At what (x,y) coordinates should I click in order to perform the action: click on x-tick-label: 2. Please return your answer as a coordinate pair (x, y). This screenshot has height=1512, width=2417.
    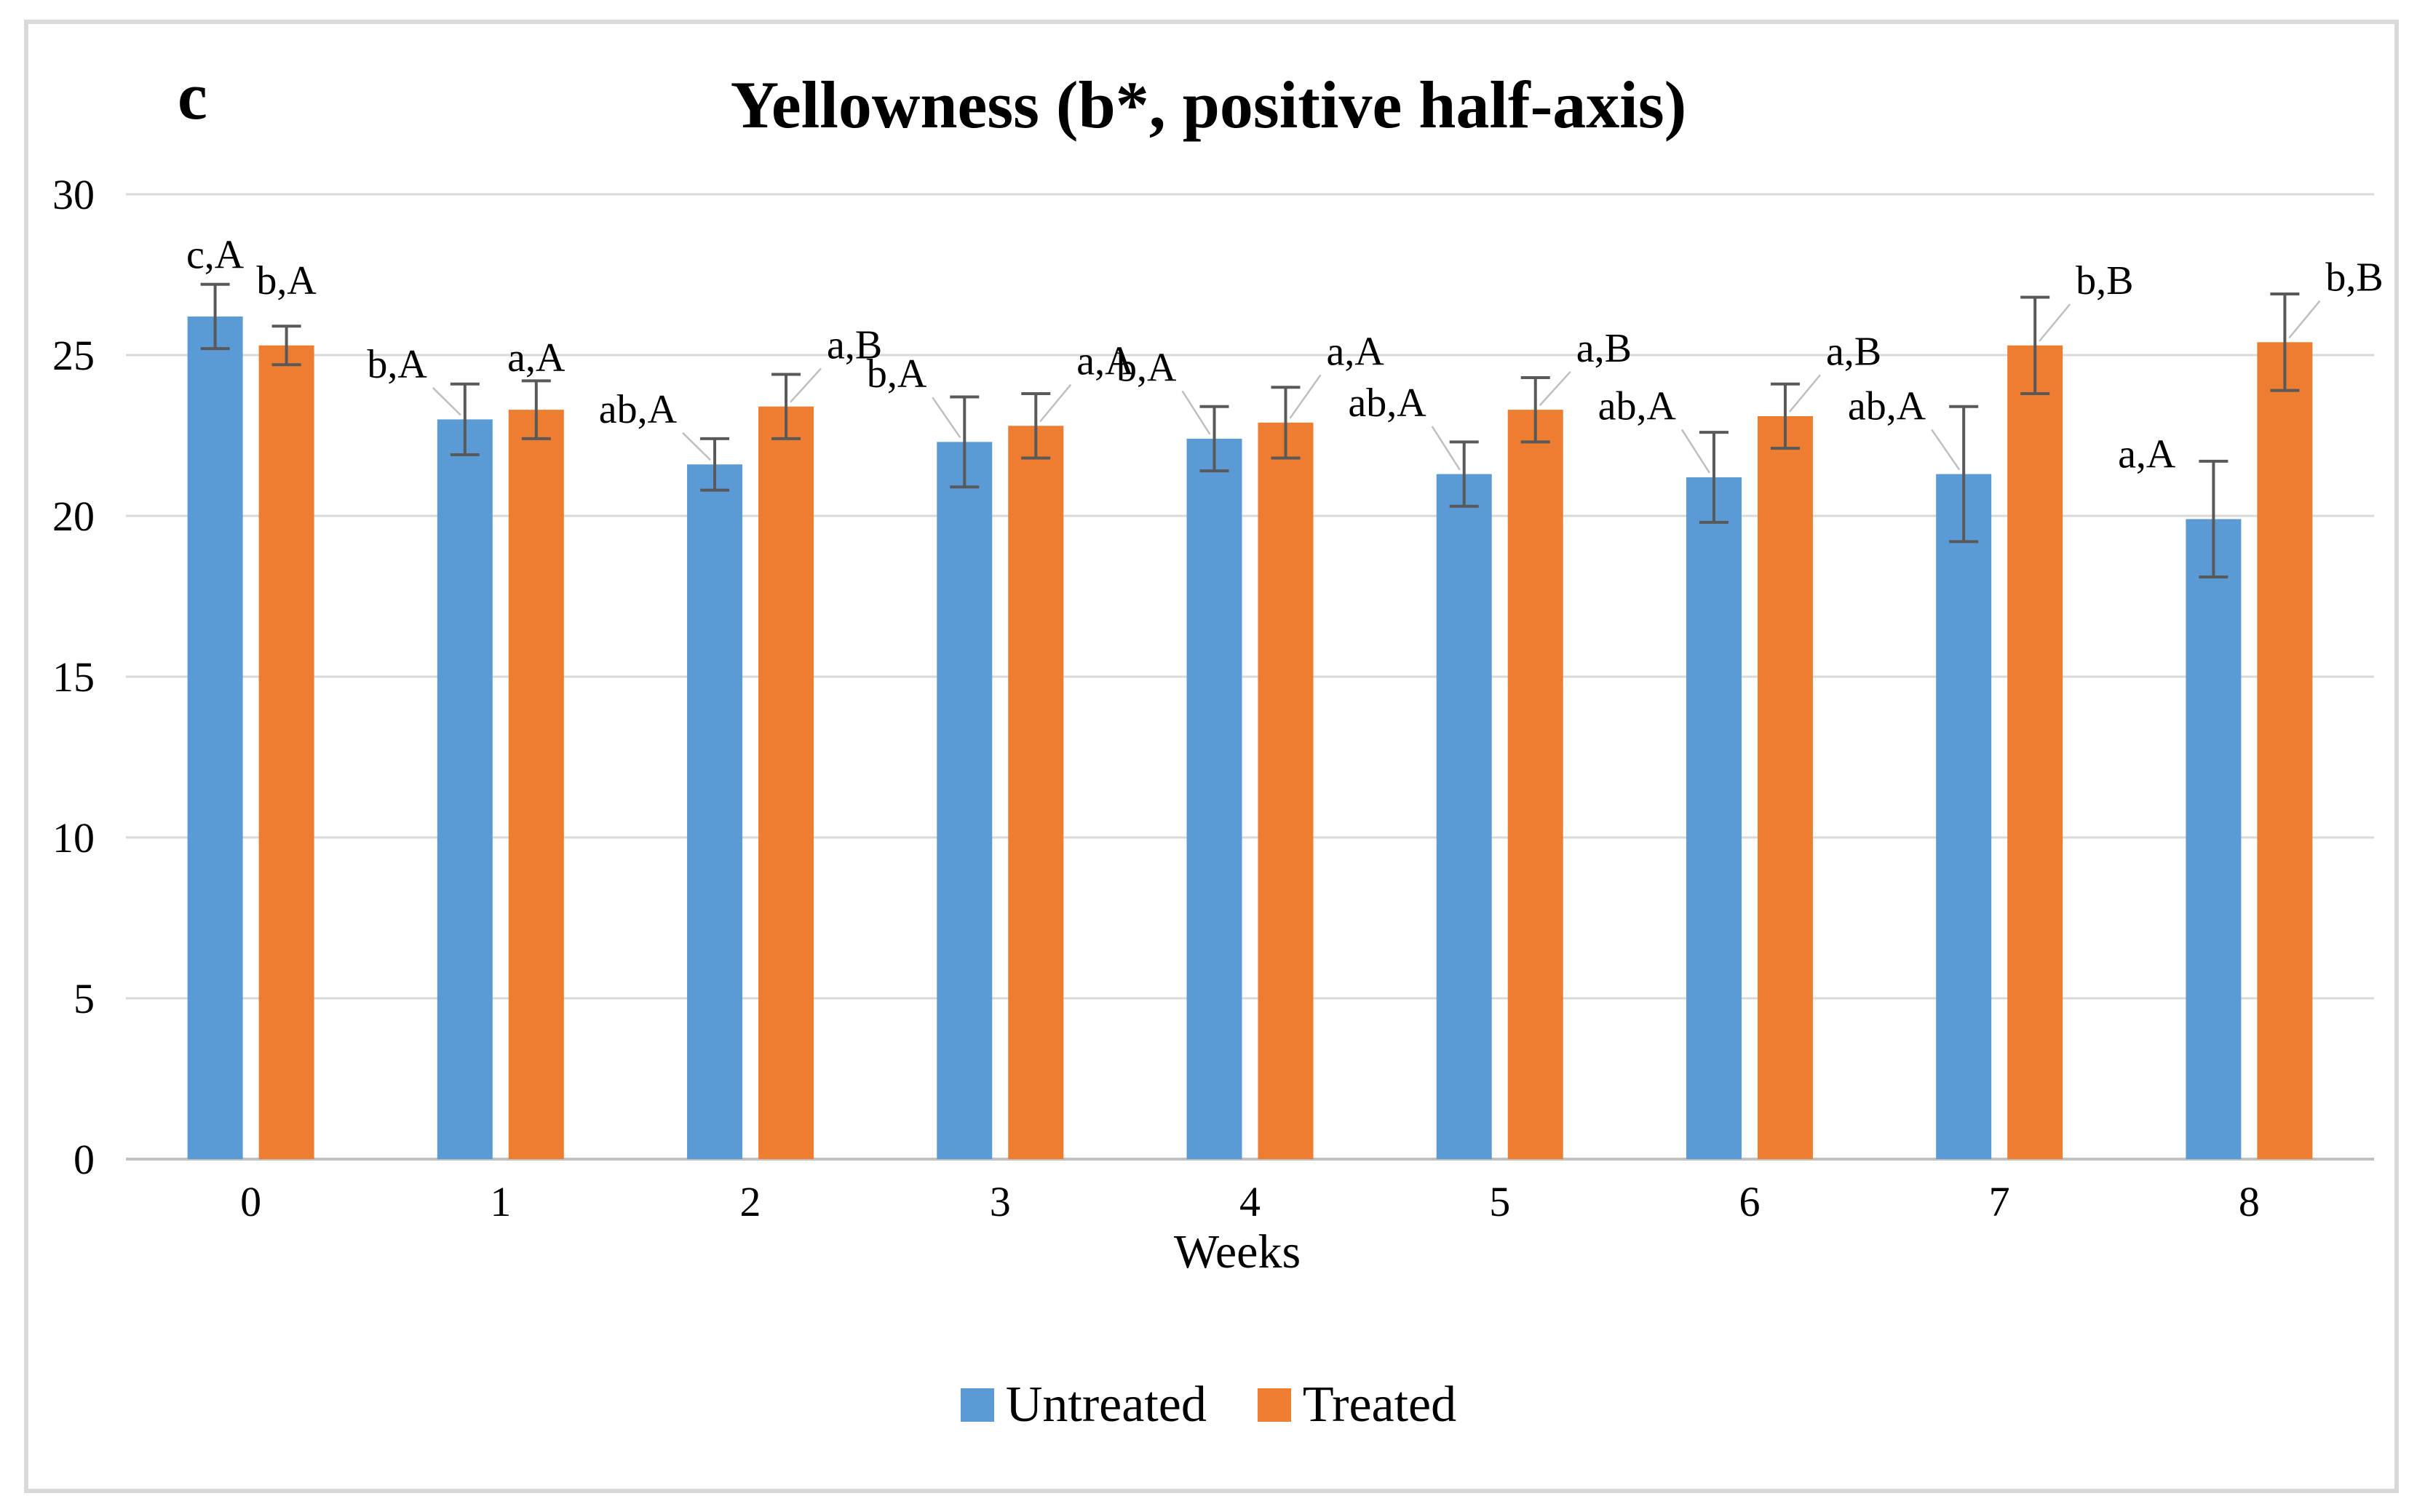
    Looking at the image, I should click on (750, 1202).